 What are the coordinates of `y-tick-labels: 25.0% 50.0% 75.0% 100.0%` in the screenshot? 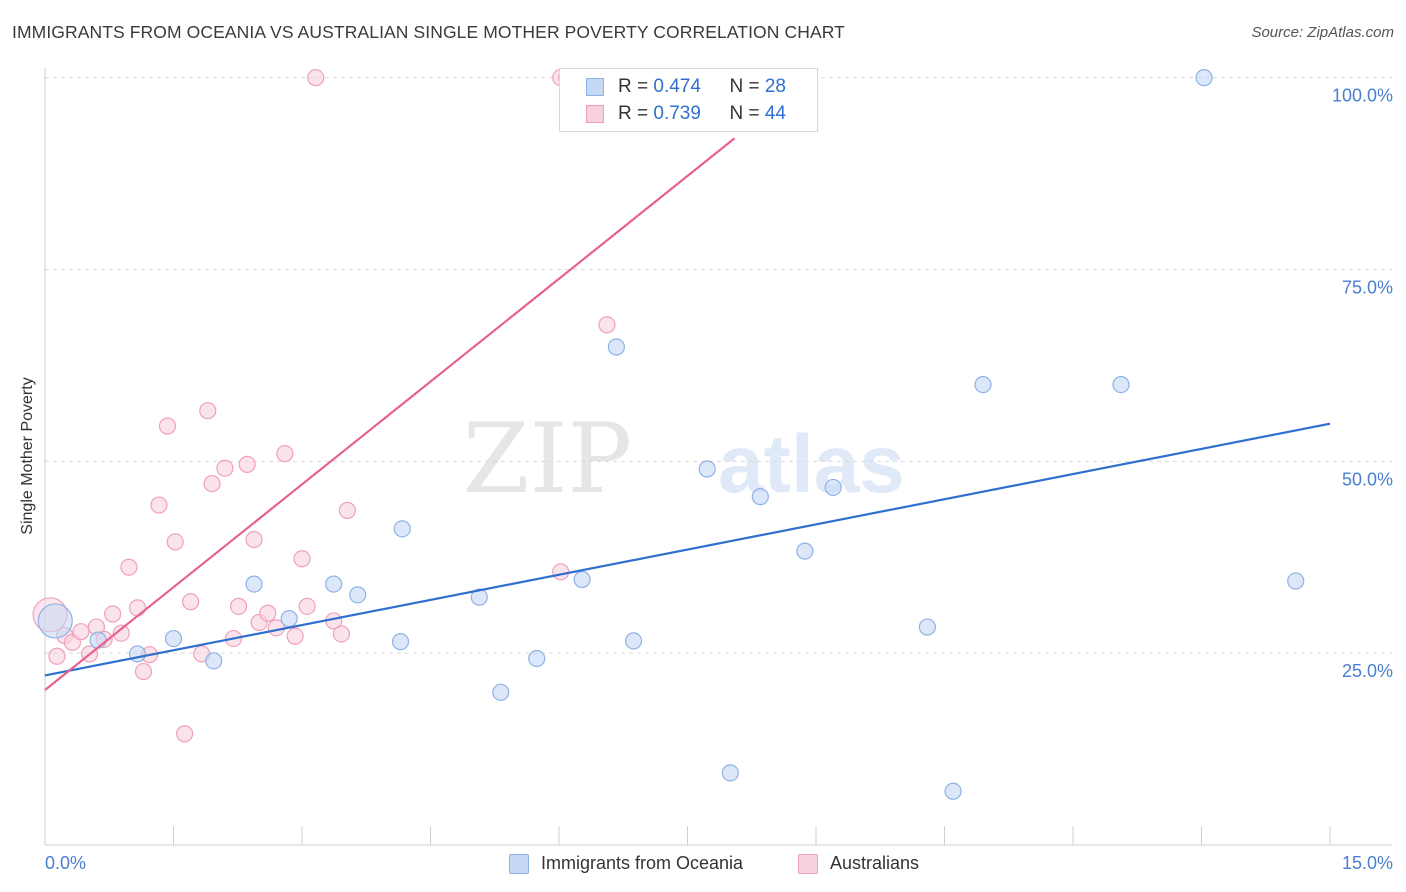 It's located at (1362, 384).